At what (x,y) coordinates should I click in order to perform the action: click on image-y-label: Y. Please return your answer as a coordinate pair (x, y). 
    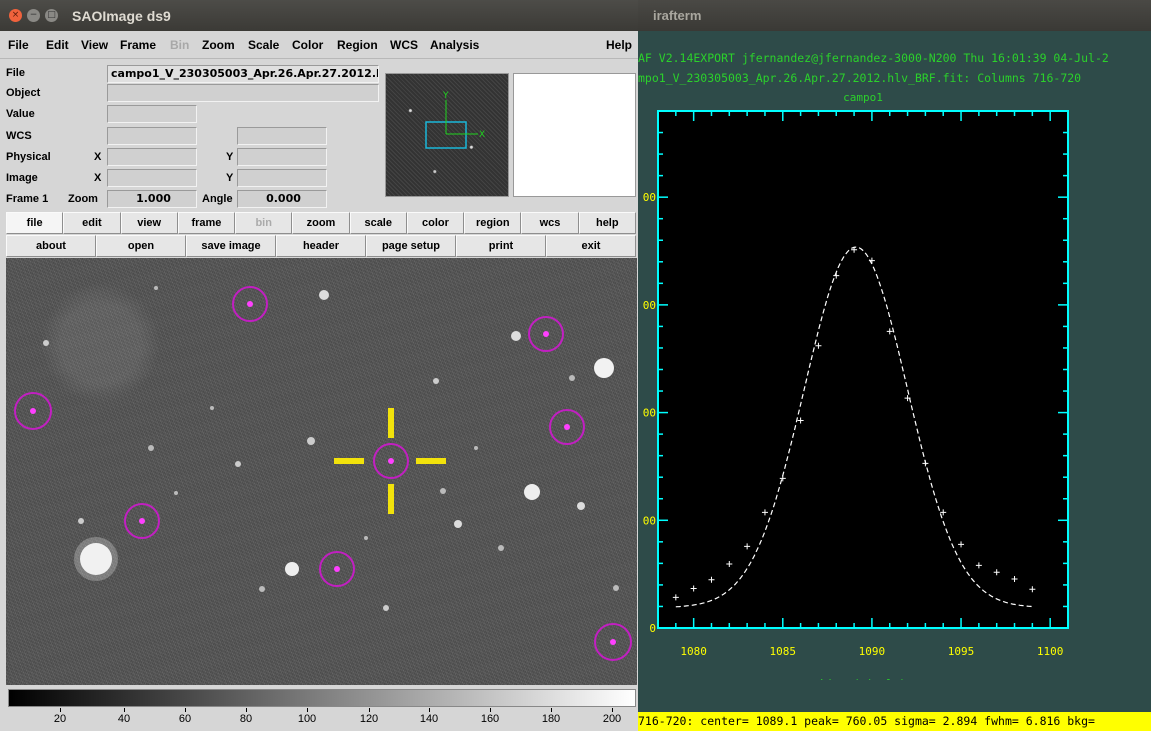
    Looking at the image, I should click on (230, 178).